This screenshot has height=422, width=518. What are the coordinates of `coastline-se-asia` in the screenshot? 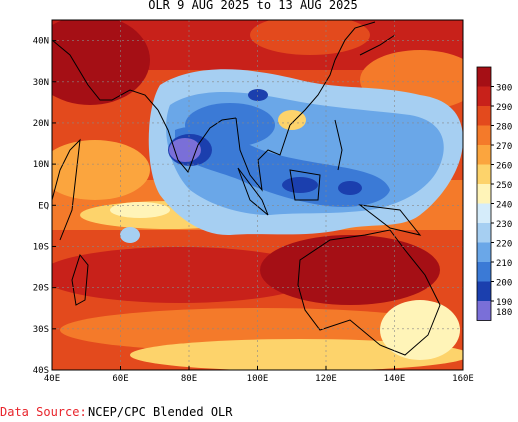 It's located at (285, 125).